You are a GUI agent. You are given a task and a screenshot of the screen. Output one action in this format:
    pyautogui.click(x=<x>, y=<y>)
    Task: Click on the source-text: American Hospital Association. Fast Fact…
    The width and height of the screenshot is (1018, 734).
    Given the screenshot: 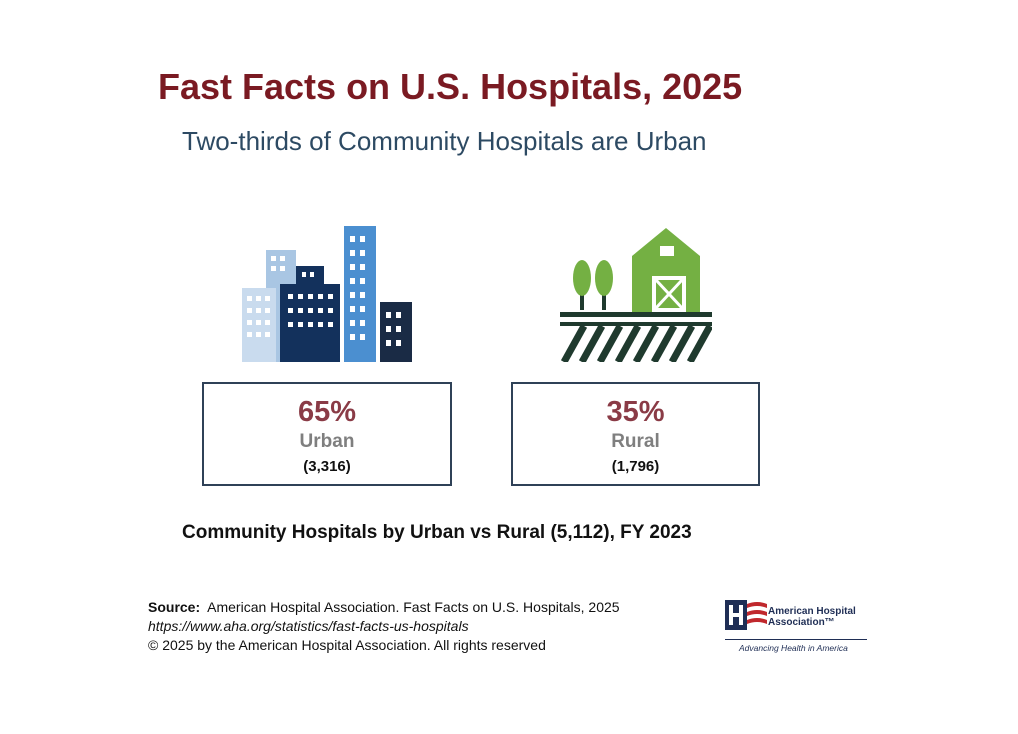 What is the action you would take?
    pyautogui.click(x=413, y=607)
    